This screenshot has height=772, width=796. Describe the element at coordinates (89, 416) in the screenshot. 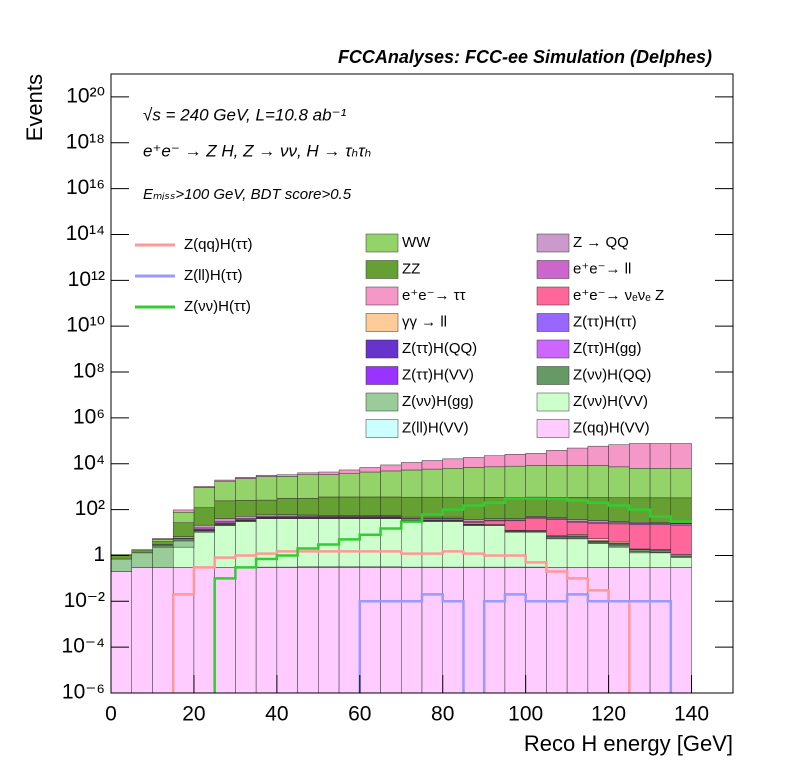

I see `y-tick-label: 10⁶` at that location.